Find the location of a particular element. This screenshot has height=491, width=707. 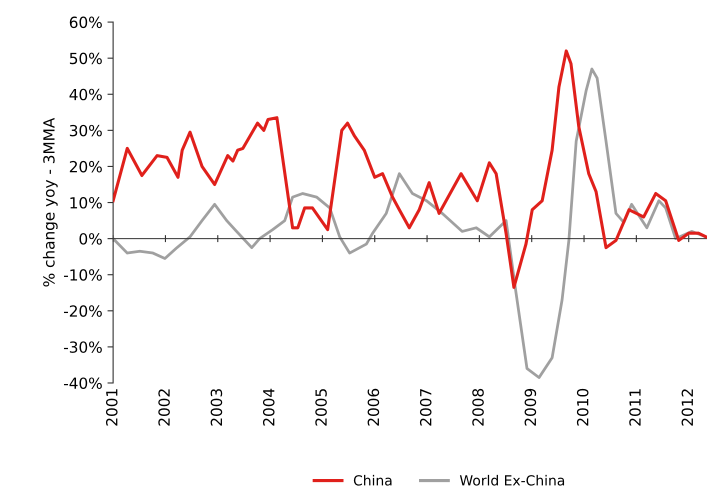

y-tick-label: -10% is located at coordinates (83, 275).